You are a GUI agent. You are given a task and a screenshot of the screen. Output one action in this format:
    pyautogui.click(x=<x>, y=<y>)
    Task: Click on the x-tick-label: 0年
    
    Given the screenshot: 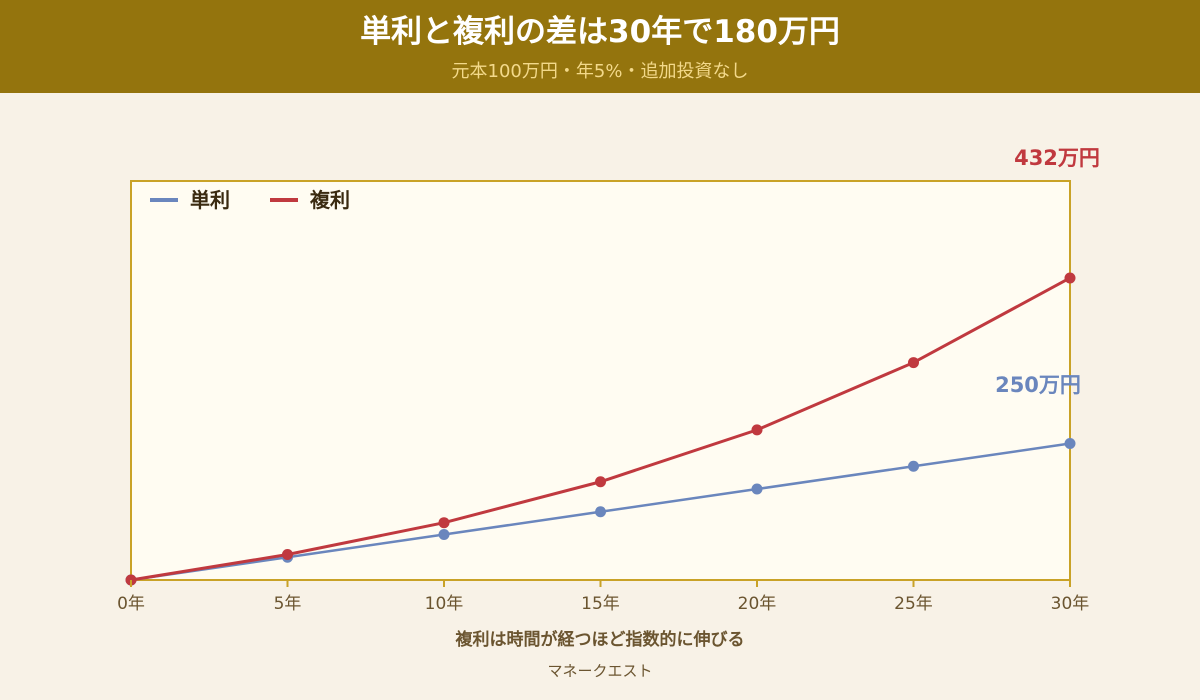 What is the action you would take?
    pyautogui.click(x=131, y=604)
    